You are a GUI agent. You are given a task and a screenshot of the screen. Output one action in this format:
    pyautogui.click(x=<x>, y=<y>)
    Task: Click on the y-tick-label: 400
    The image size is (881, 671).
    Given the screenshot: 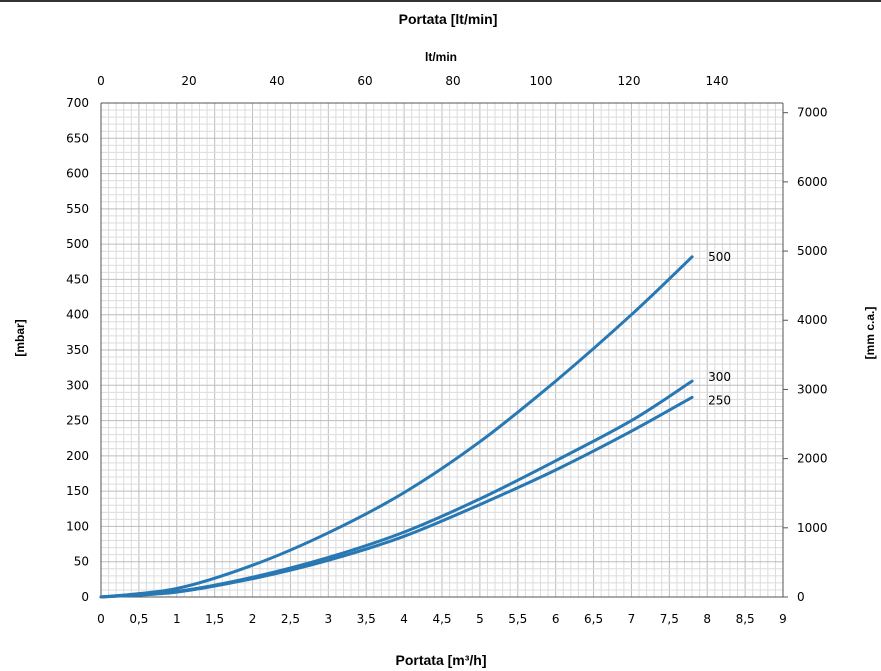 What is the action you would take?
    pyautogui.click(x=77, y=315)
    